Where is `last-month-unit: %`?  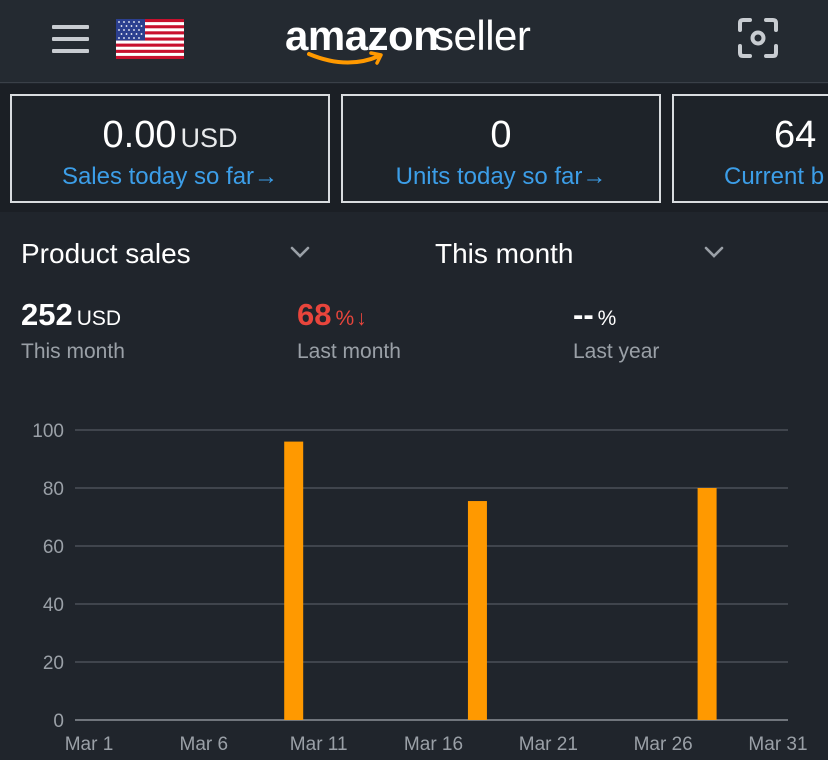
last-month-unit: % is located at coordinates (345, 318).